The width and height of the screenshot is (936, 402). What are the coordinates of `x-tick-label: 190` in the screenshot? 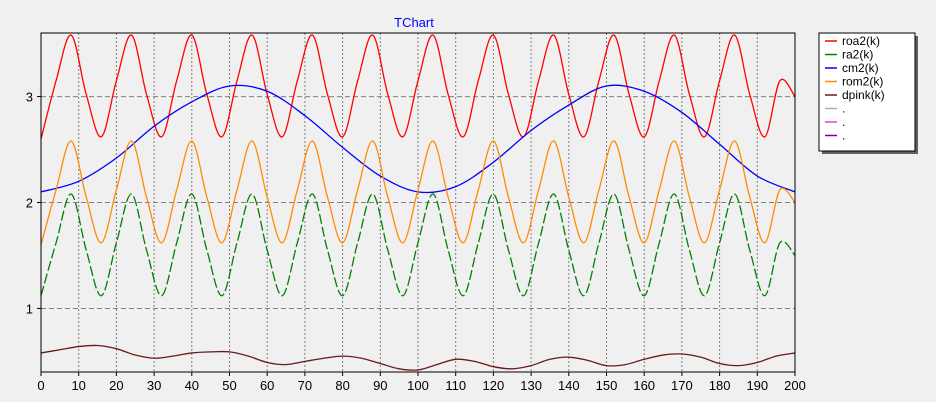 It's located at (757, 385).